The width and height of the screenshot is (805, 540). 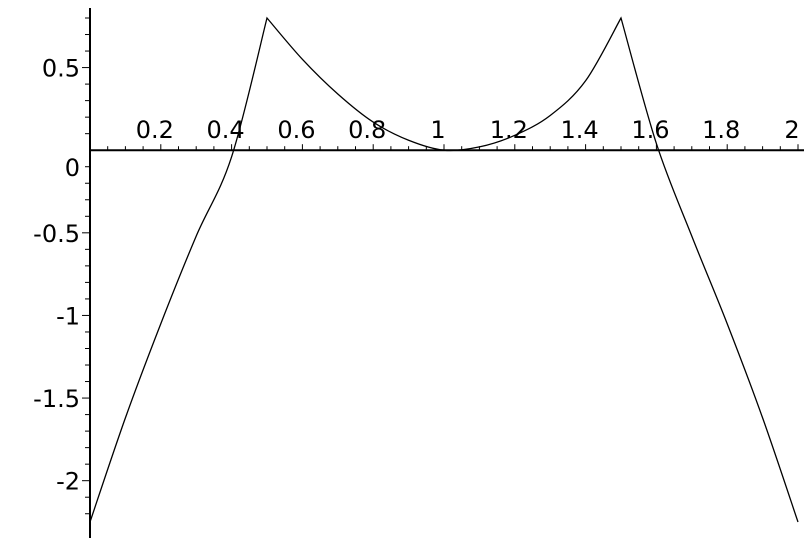 I want to click on x-tick-label: 2, so click(x=791, y=130).